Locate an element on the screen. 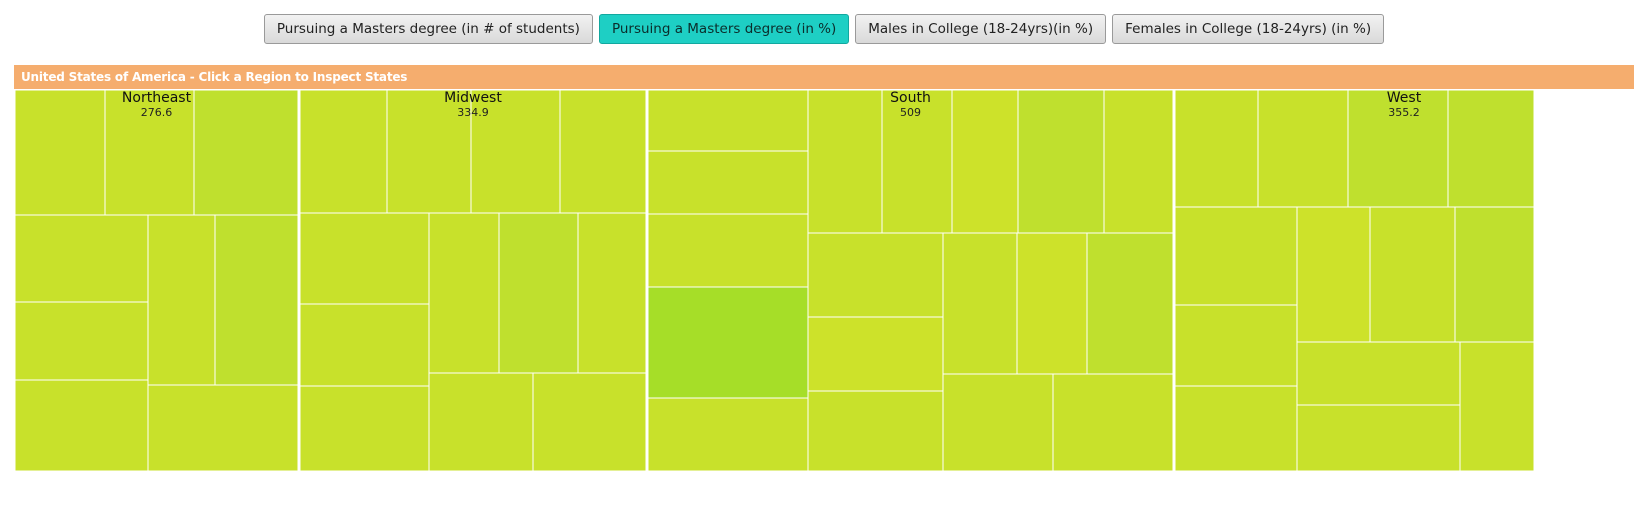 This screenshot has width=1648, height=523. west-region-value: 355.2 is located at coordinates (1404, 112).